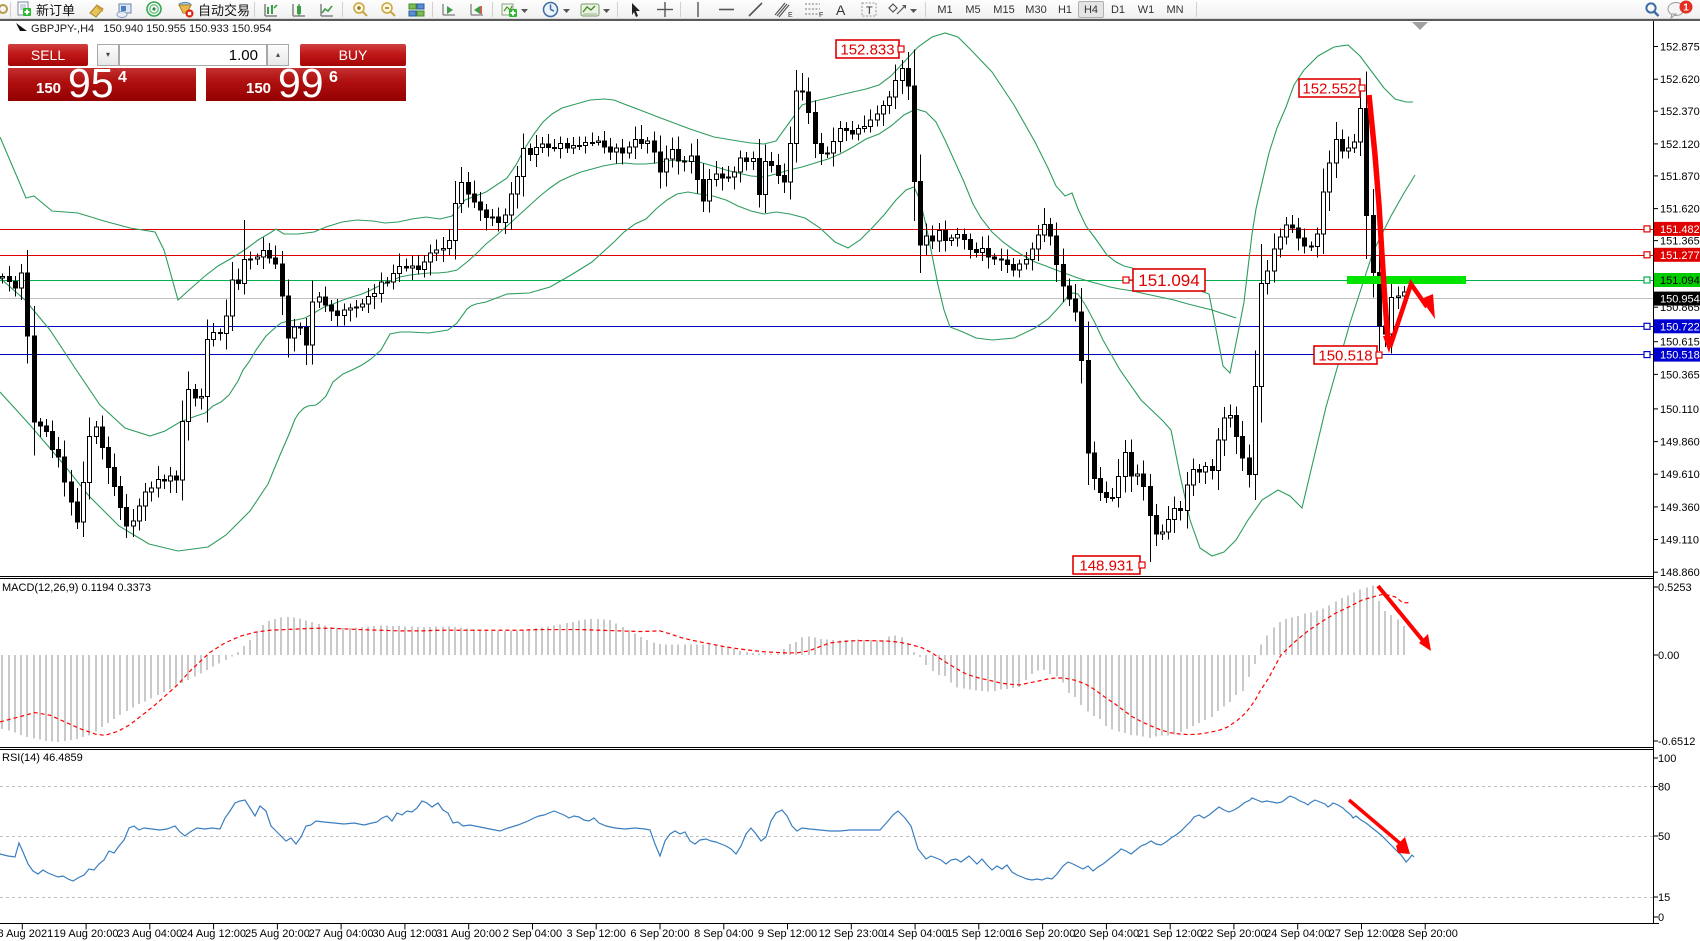 This screenshot has width=1700, height=941. I want to click on svg-text: 151.620, so click(1680, 210).